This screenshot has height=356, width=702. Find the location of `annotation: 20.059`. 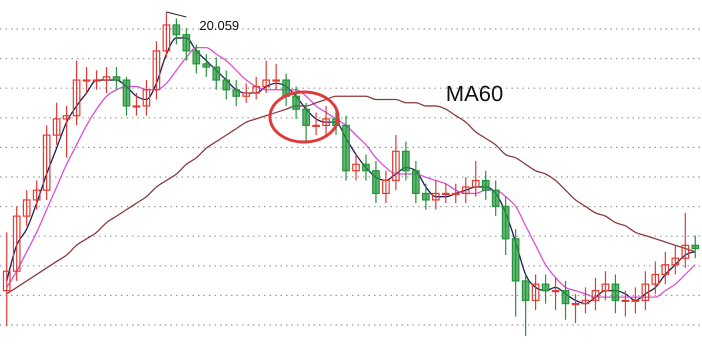

annotation: 20.059 is located at coordinates (219, 25).